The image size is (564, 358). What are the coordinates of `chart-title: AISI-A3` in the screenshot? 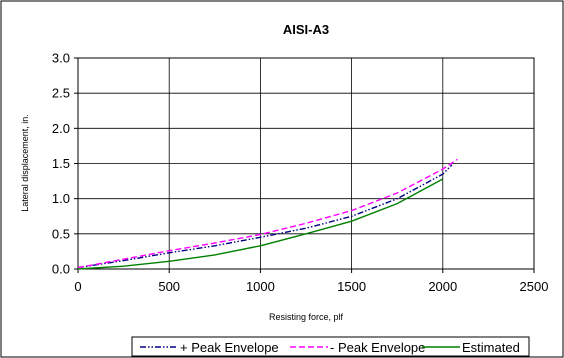 It's located at (306, 29).